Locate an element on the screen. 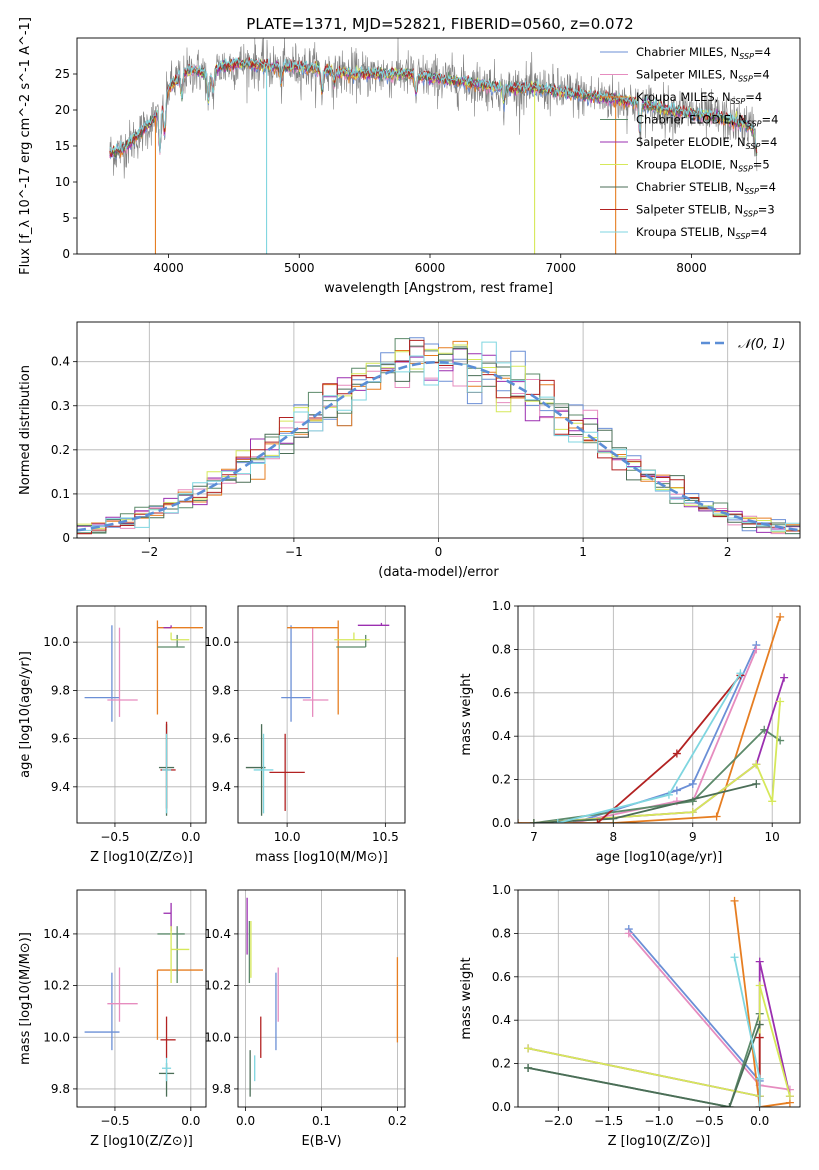 The height and width of the screenshot is (1170, 819). y-axis-label: mass weight is located at coordinates (466, 714).